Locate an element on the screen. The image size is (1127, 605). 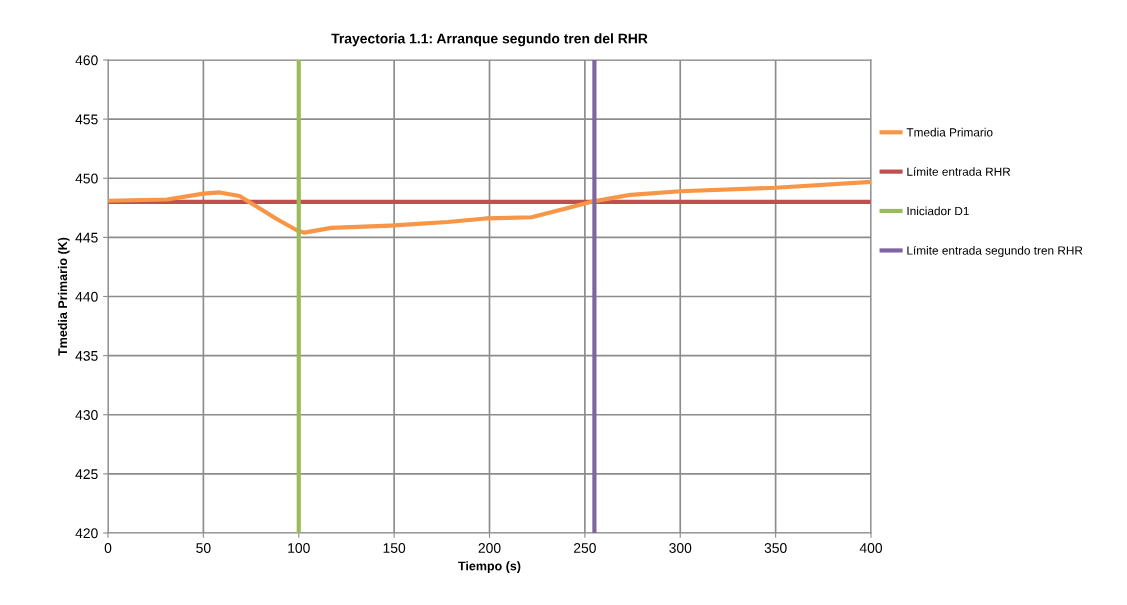
y-axis-title: Tmedia Primario (K) is located at coordinates (63, 296).